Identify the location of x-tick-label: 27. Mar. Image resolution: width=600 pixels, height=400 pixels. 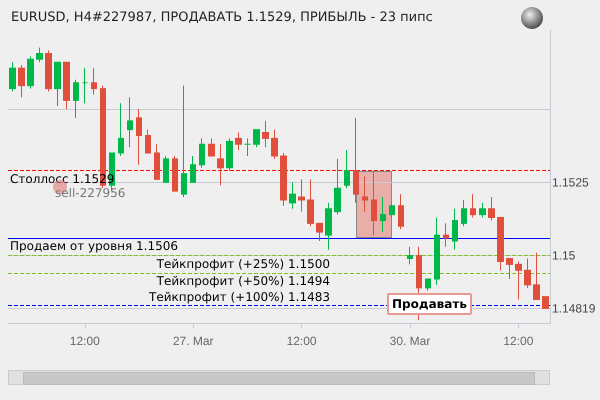
(193, 341).